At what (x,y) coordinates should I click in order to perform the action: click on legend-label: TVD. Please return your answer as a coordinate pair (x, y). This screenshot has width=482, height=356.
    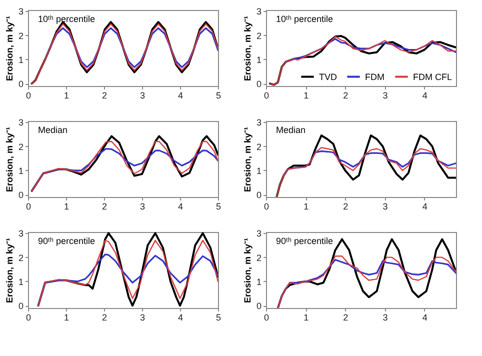
    Looking at the image, I should click on (328, 77).